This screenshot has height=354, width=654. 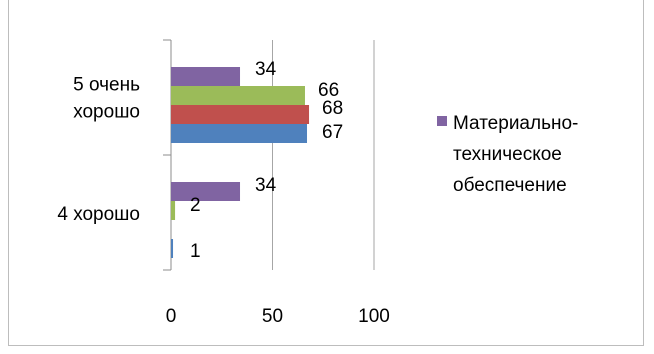 What do you see at coordinates (195, 251) in the screenshot?
I see `data-label: 1` at bounding box center [195, 251].